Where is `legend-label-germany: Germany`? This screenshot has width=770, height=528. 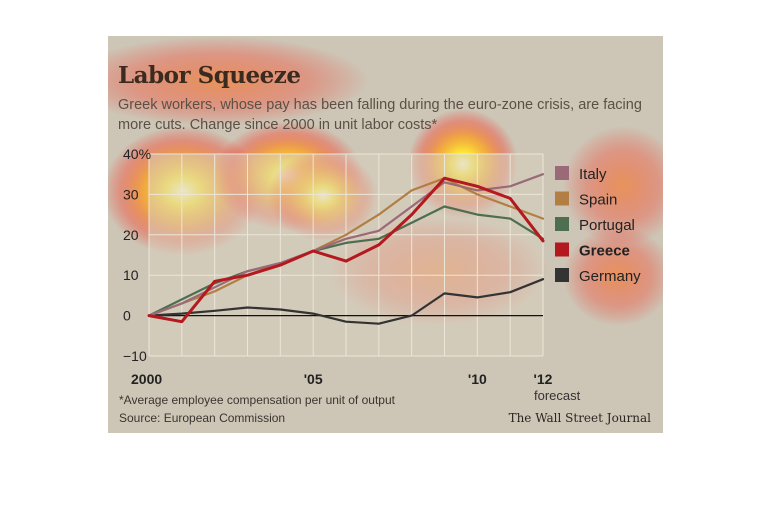 legend-label-germany: Germany is located at coordinates (610, 276).